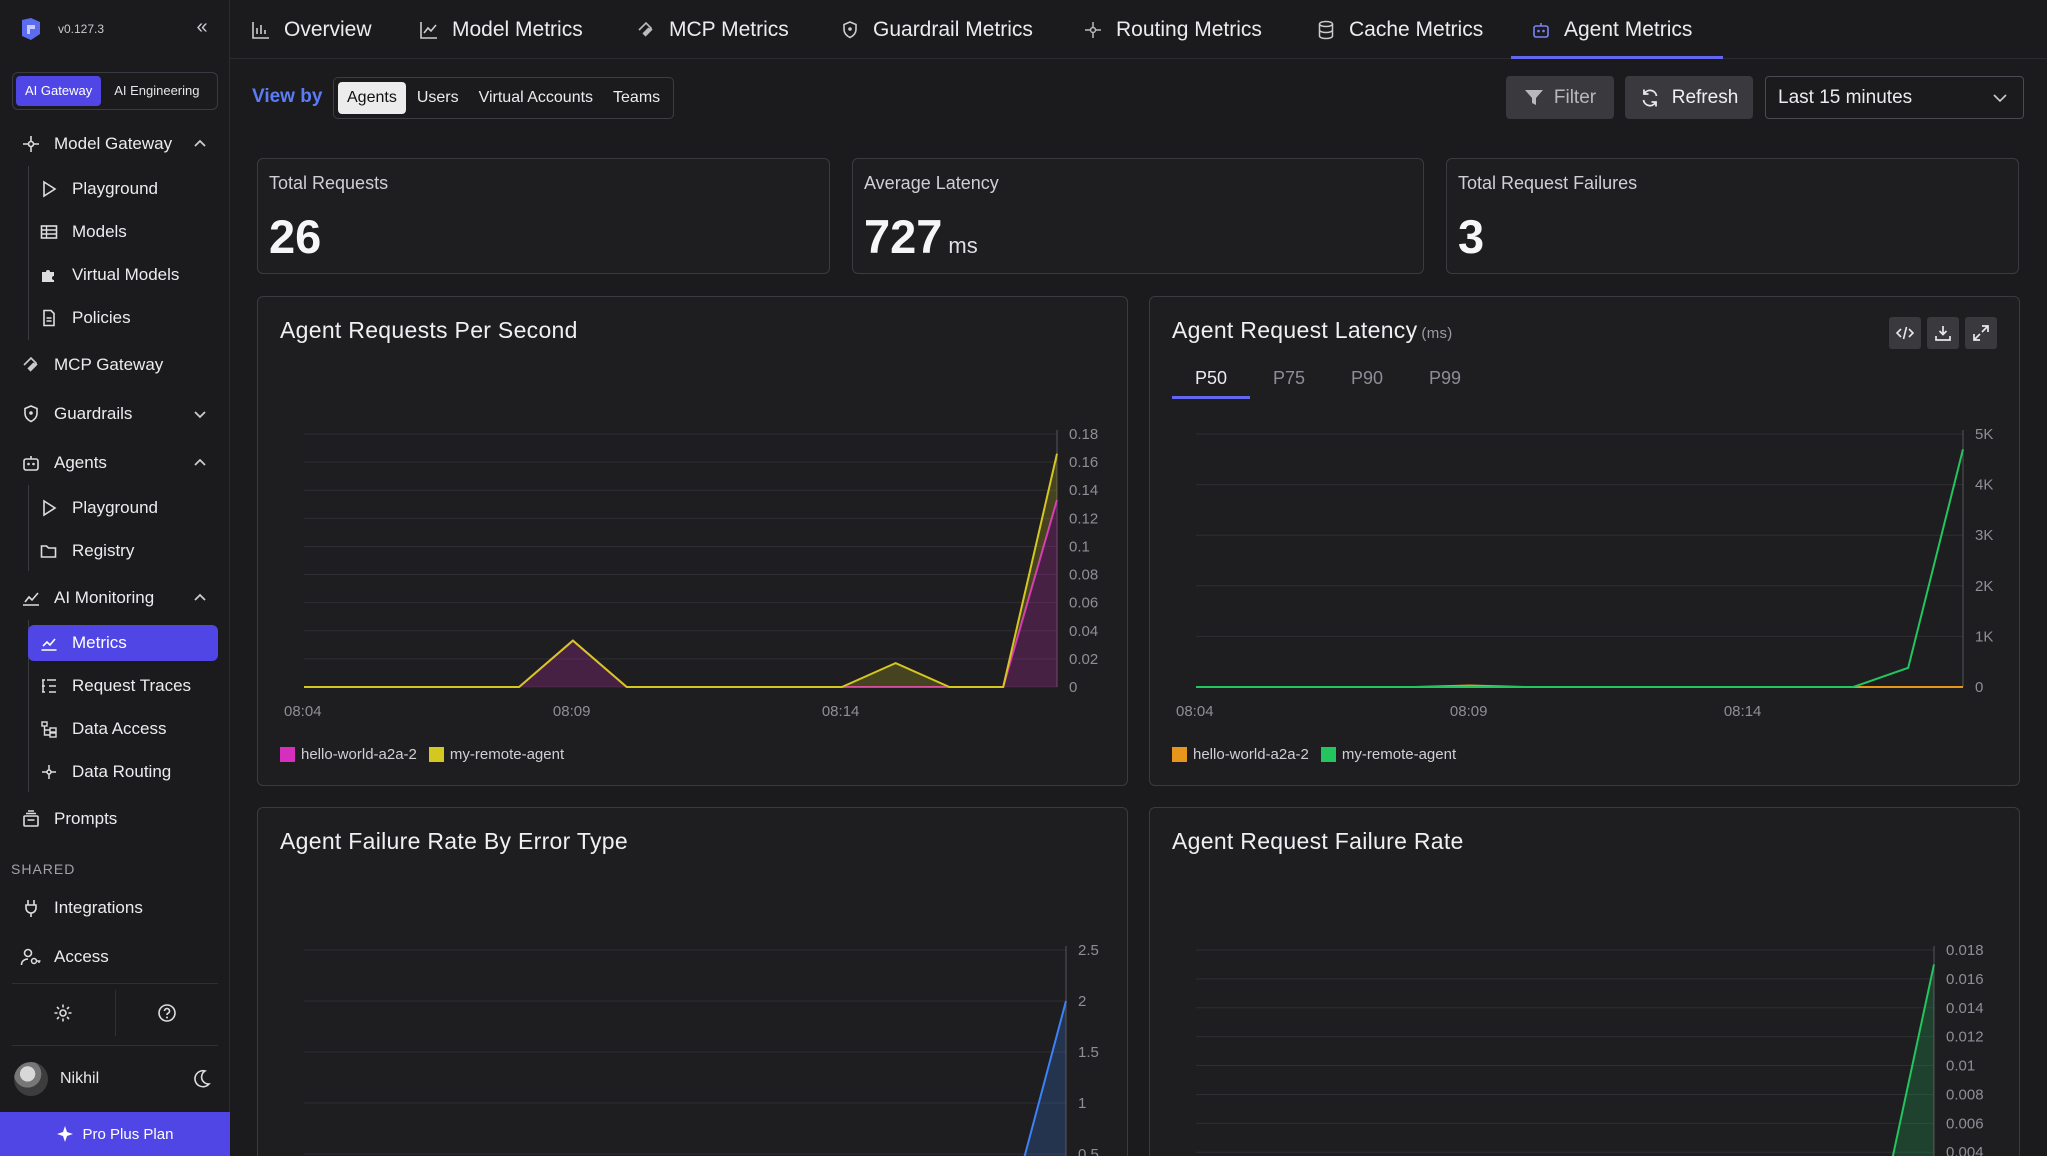  Describe the element at coordinates (1088, 1052) in the screenshot. I see `y-tick-label: 1.5` at that location.